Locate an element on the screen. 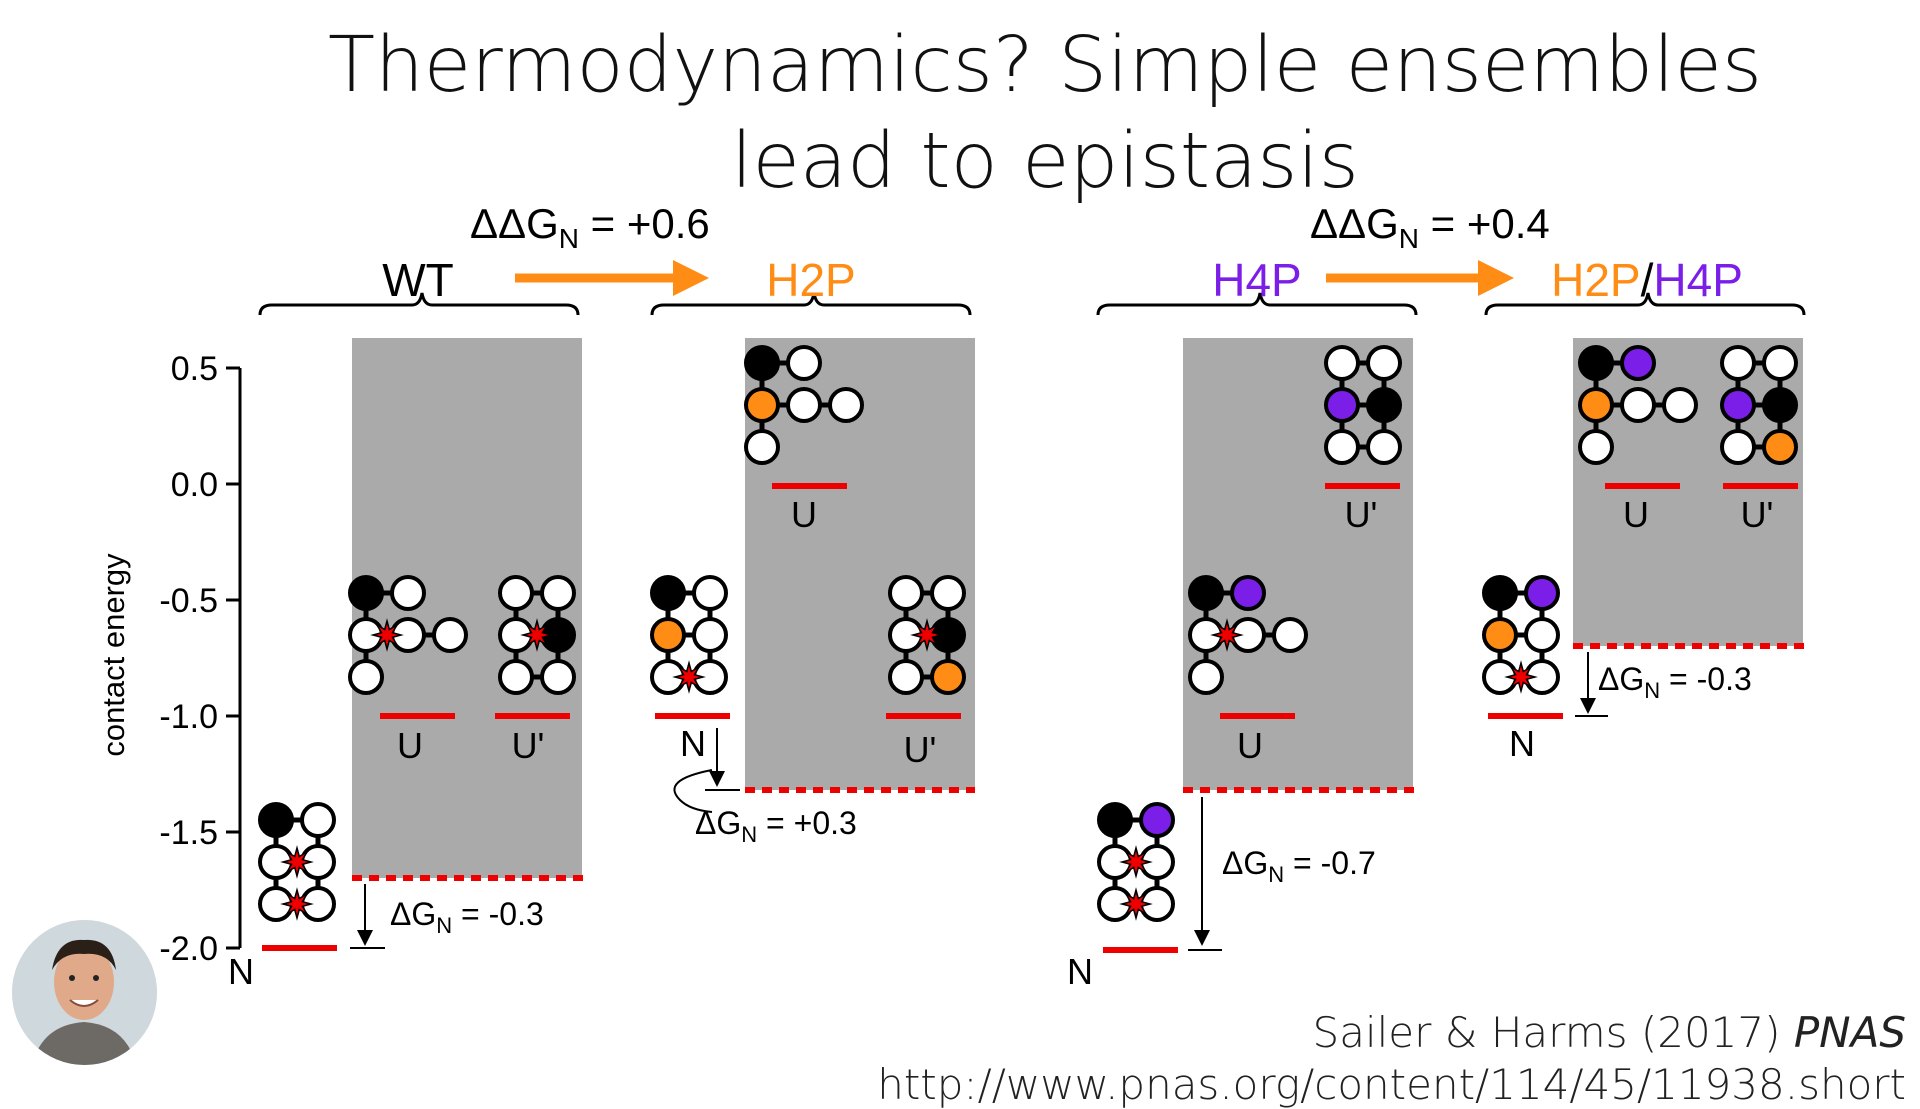  h2p-unfolded is located at coordinates (804, 405).